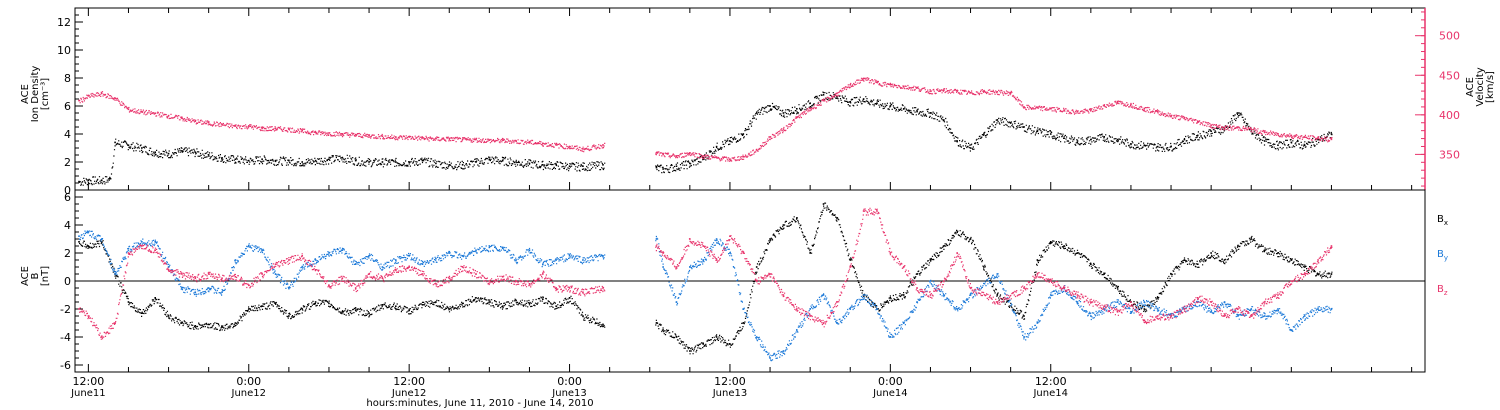 This screenshot has height=410, width=1500. What do you see at coordinates (35, 276) in the screenshot?
I see `y-axis-title: ACEB[nT]` at bounding box center [35, 276].